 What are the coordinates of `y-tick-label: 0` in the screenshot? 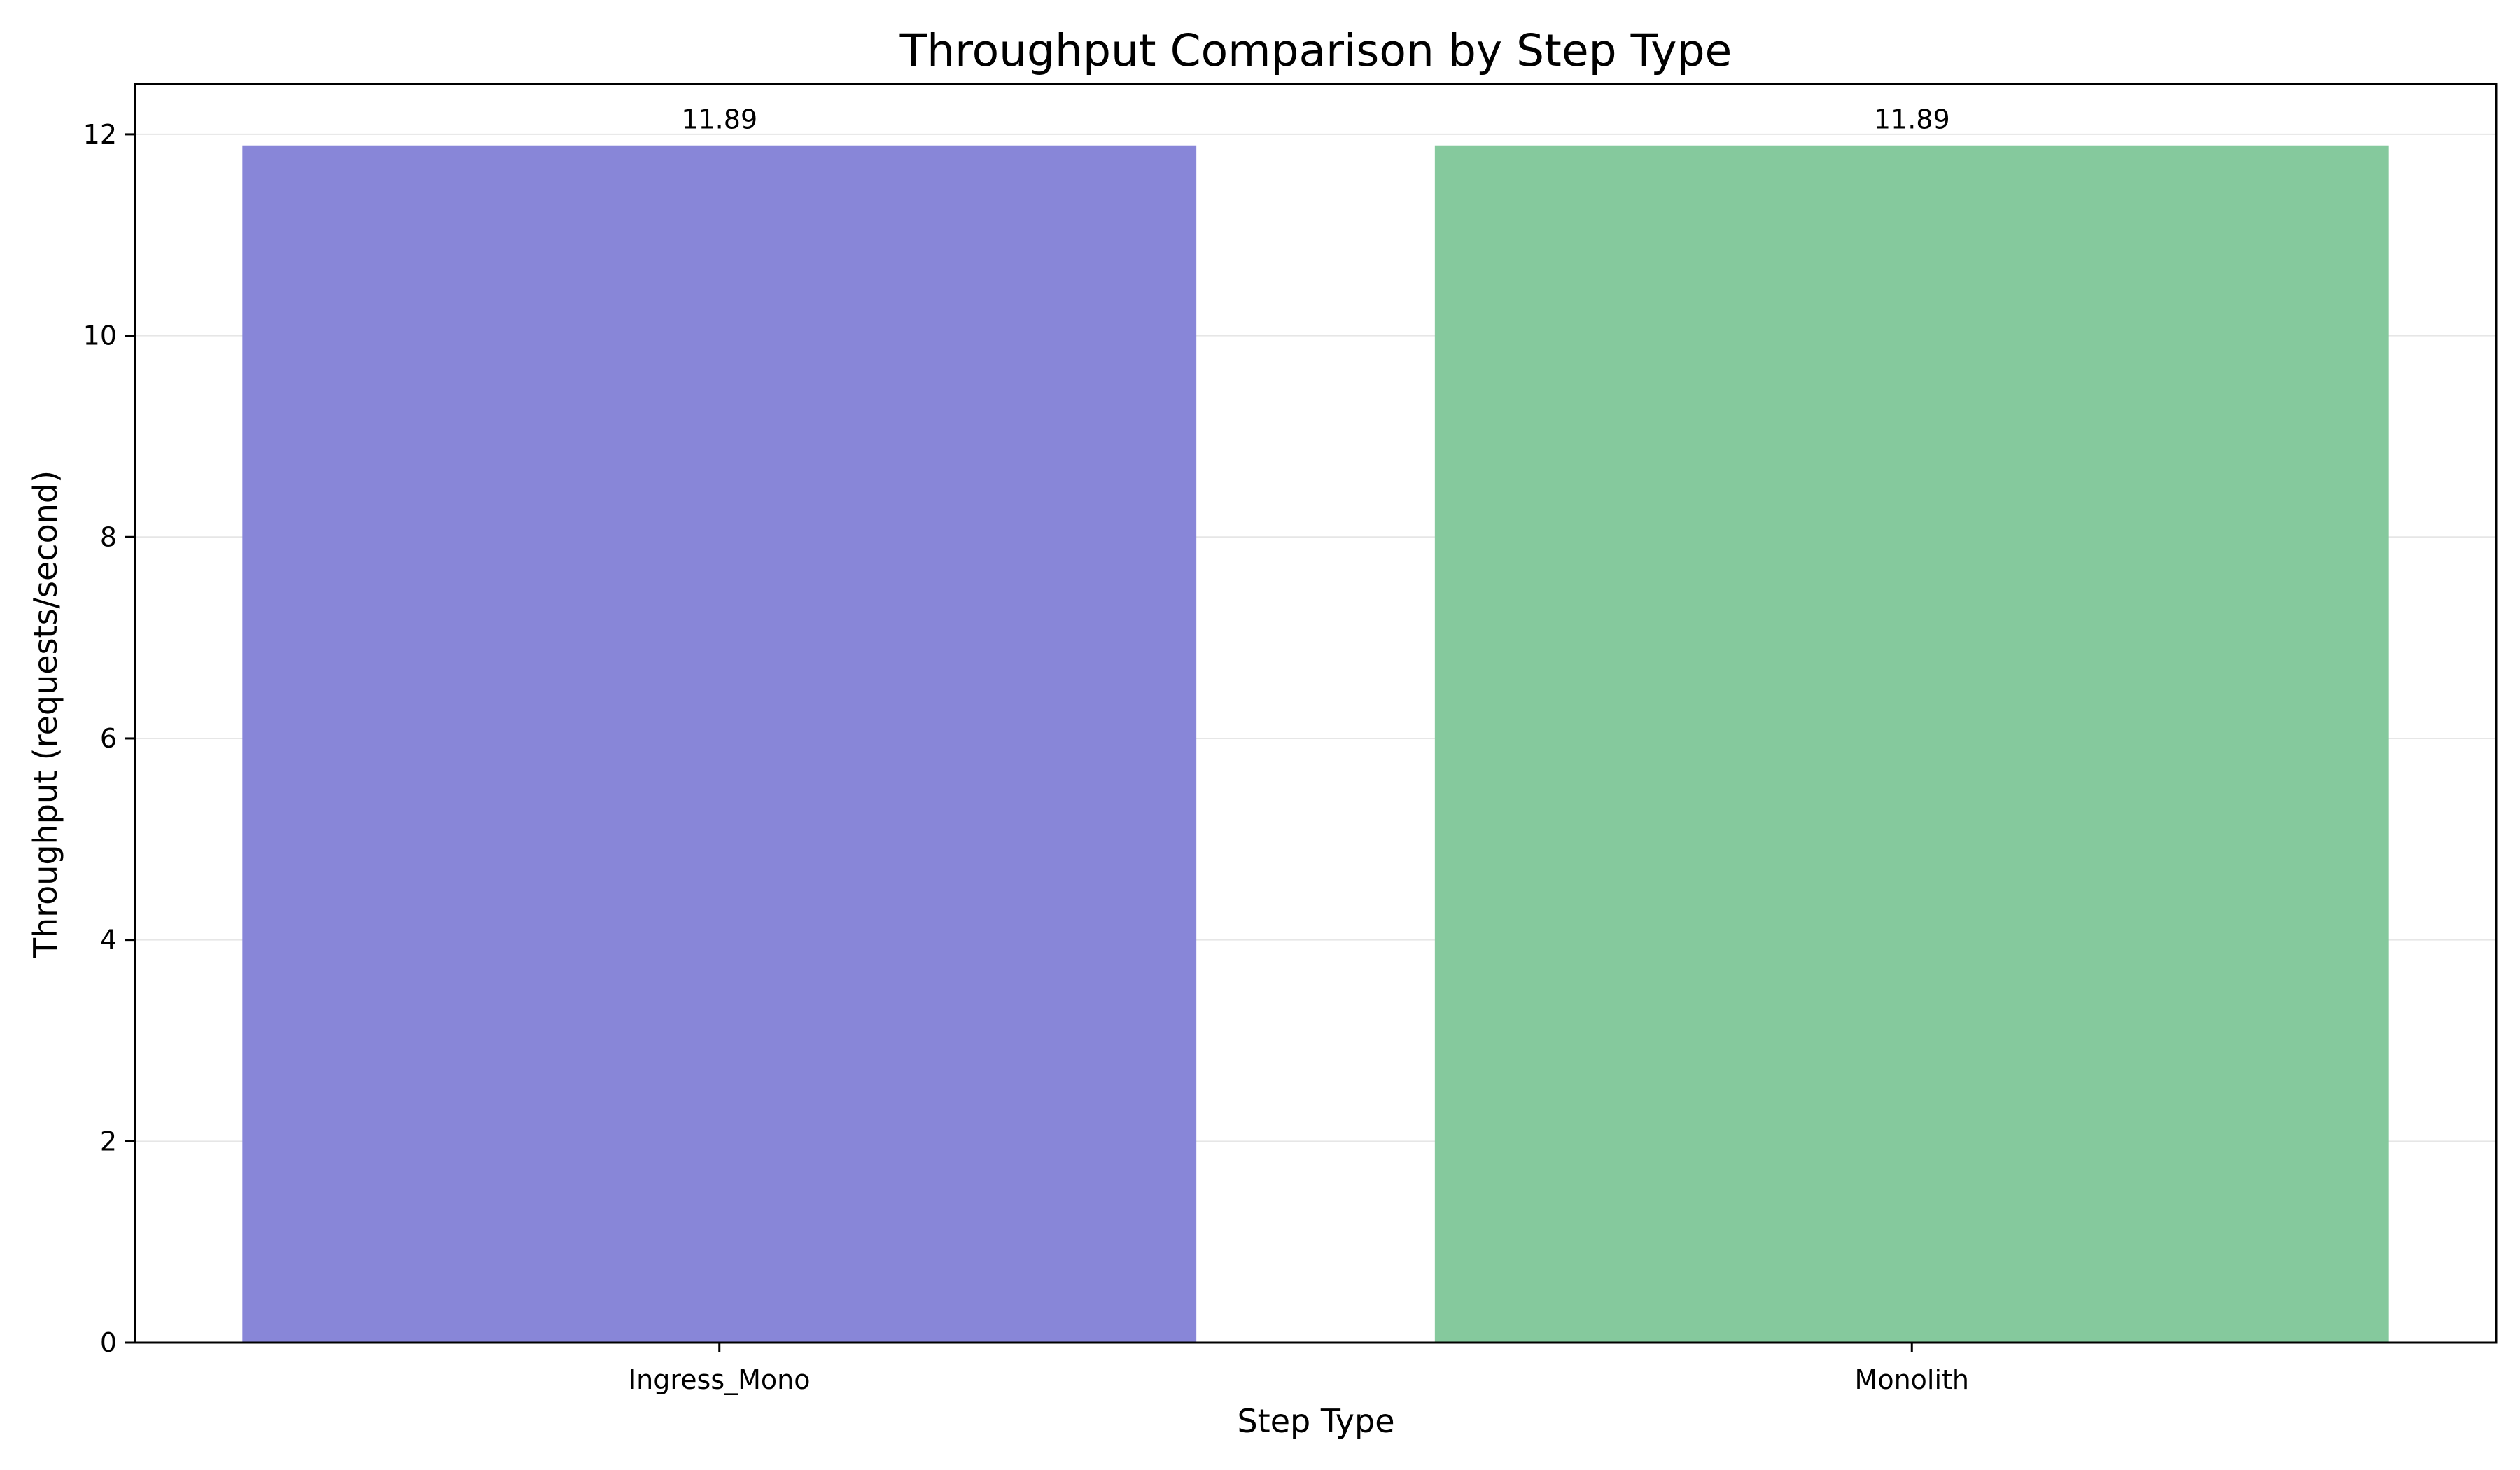 It's located at (108, 1342).